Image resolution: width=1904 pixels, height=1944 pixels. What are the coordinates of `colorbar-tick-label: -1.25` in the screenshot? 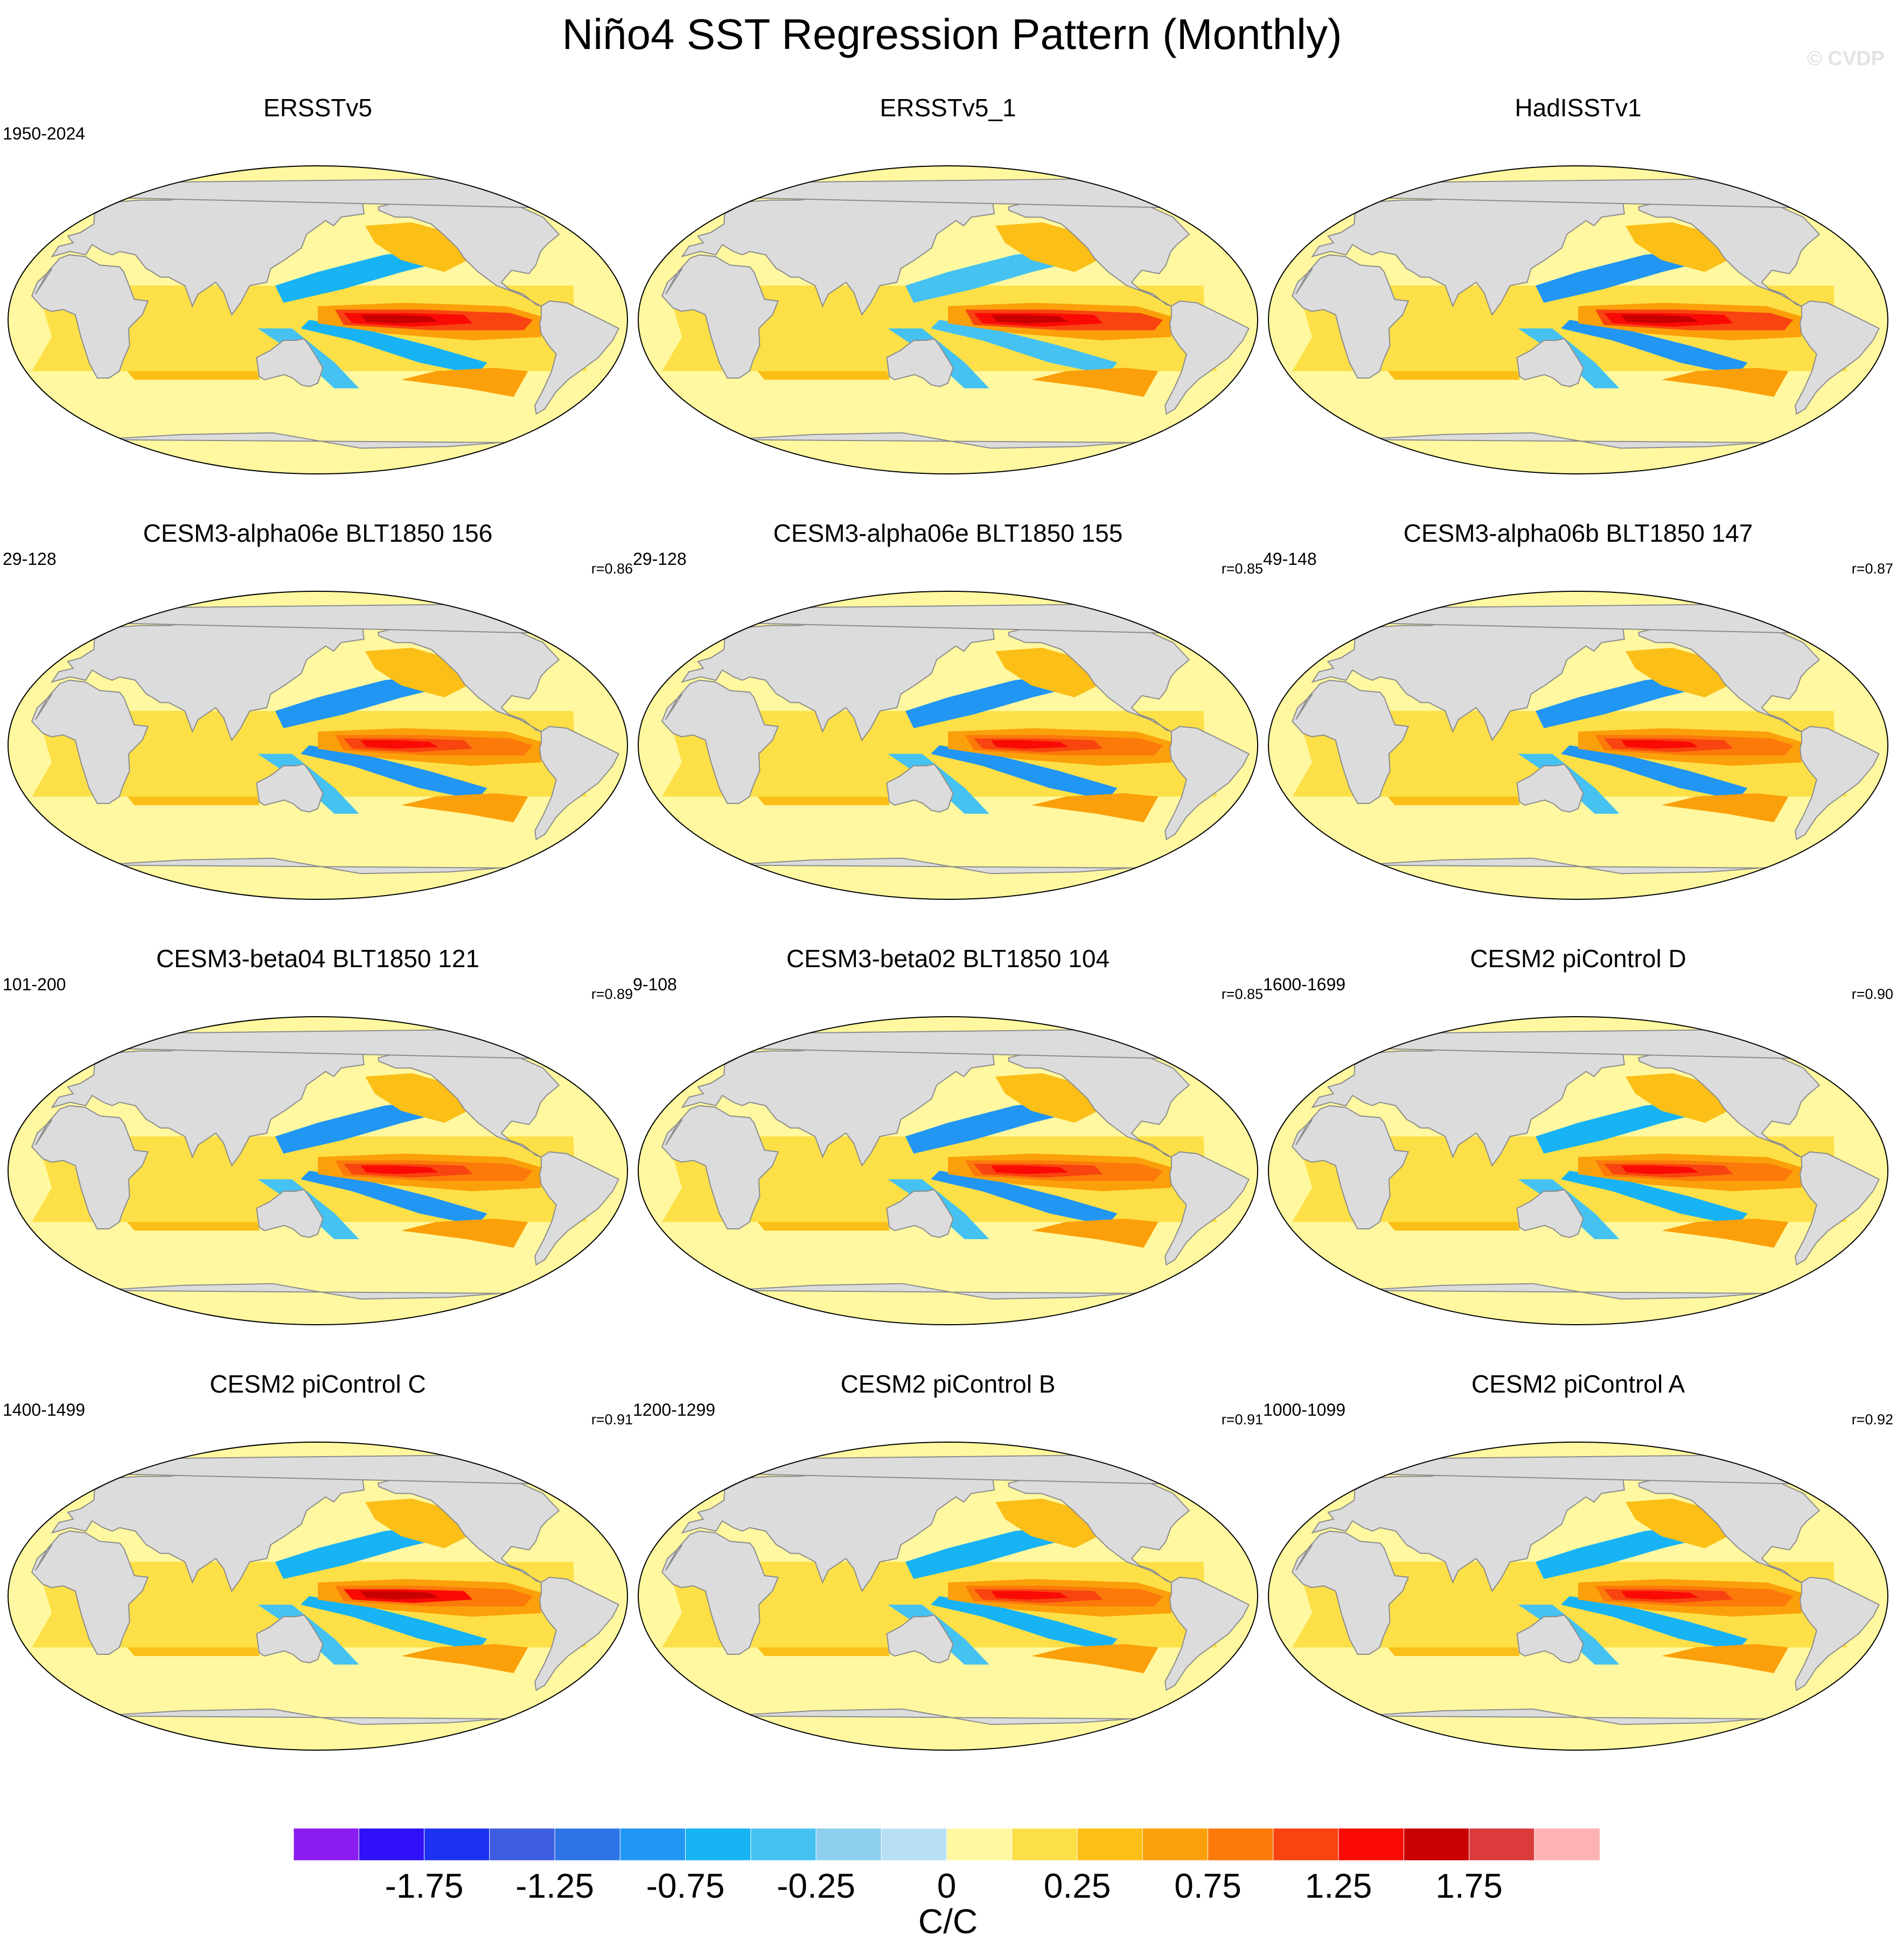 It's located at (555, 1886).